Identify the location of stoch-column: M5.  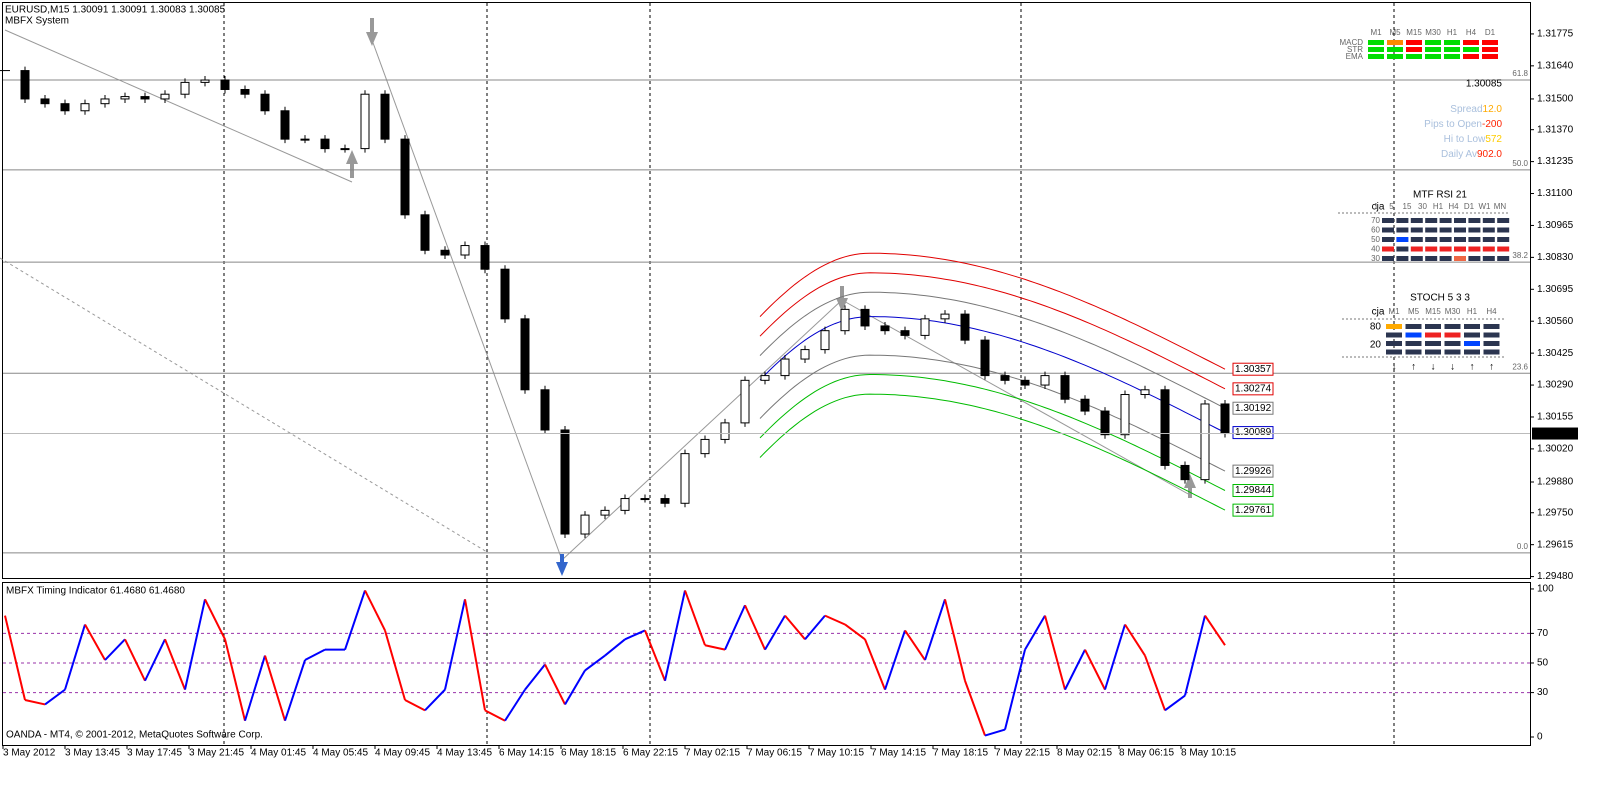
(1414, 311).